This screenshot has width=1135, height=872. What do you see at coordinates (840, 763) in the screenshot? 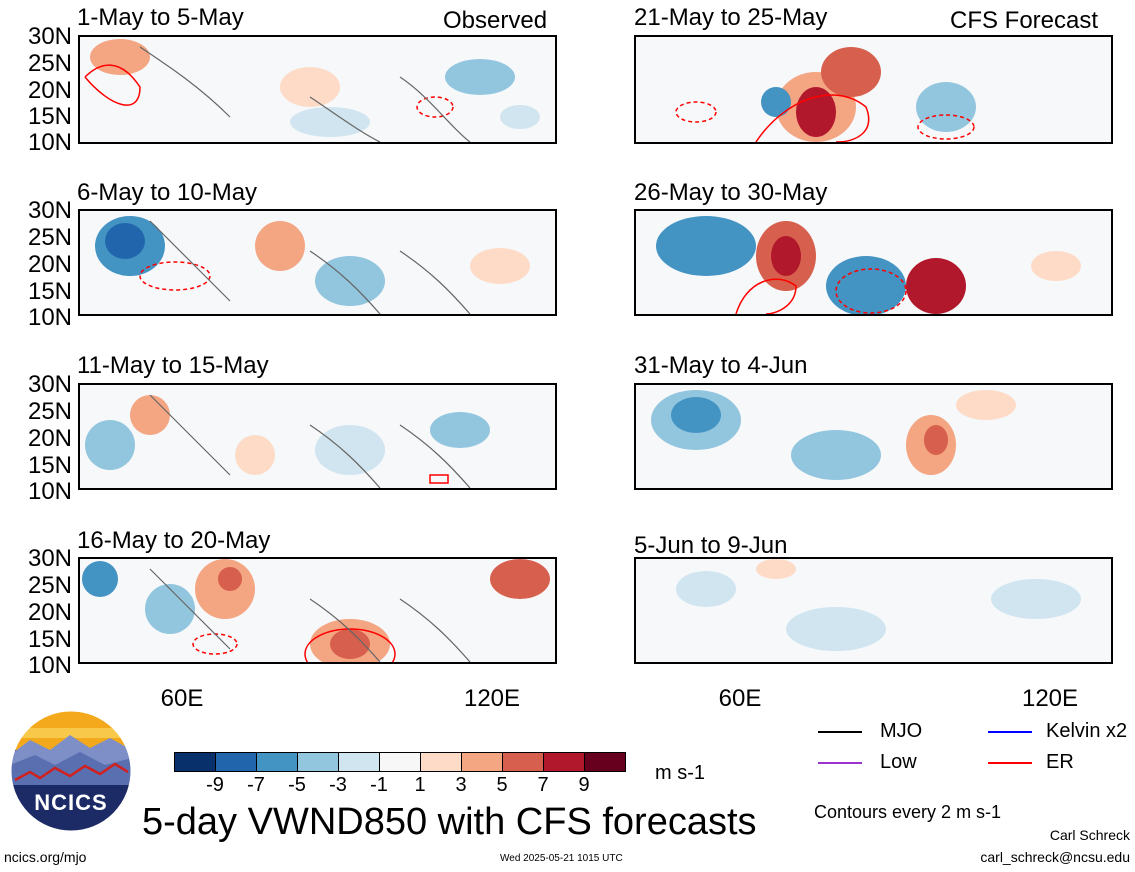
I see `legend-line-low` at bounding box center [840, 763].